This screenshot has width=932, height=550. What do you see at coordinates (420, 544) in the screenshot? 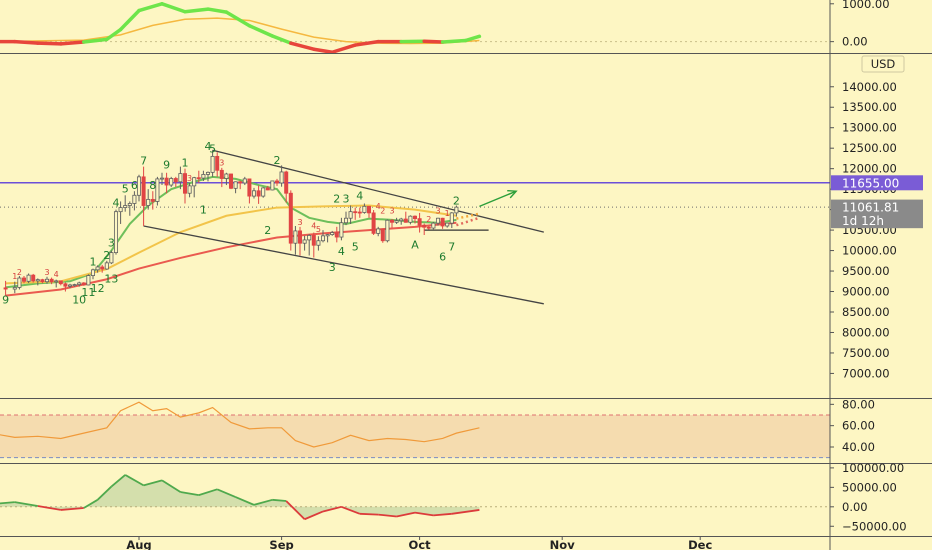
I see `x-tick-label: Oct` at bounding box center [420, 544].